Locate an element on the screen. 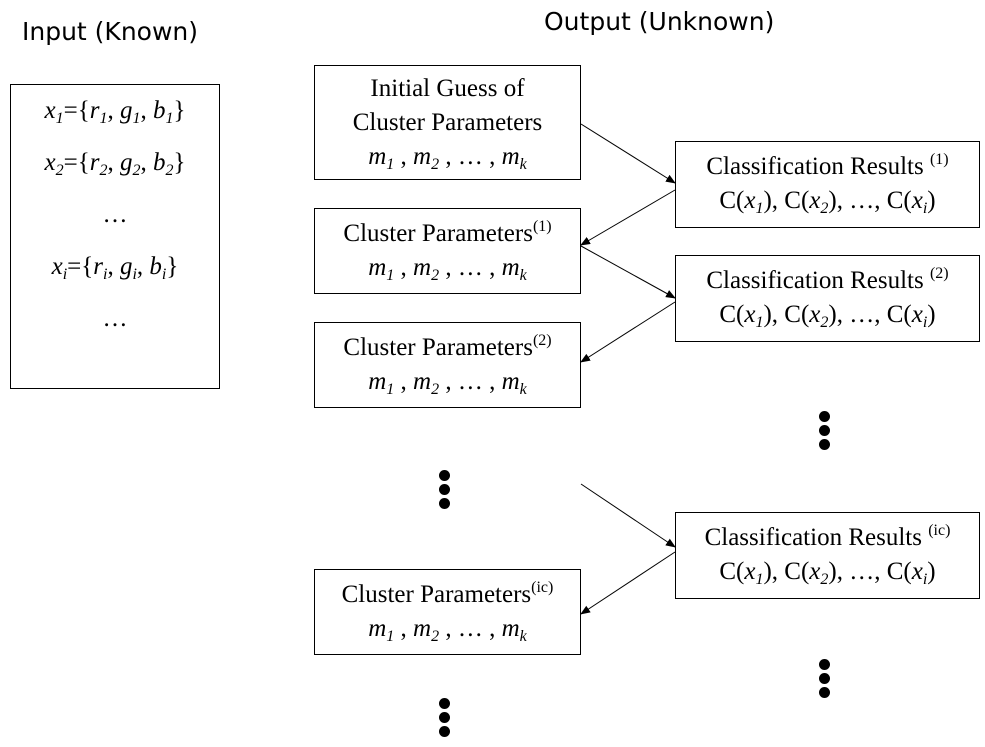  initial-guess-means: m1 , m2 , … , mk is located at coordinates (447, 157).